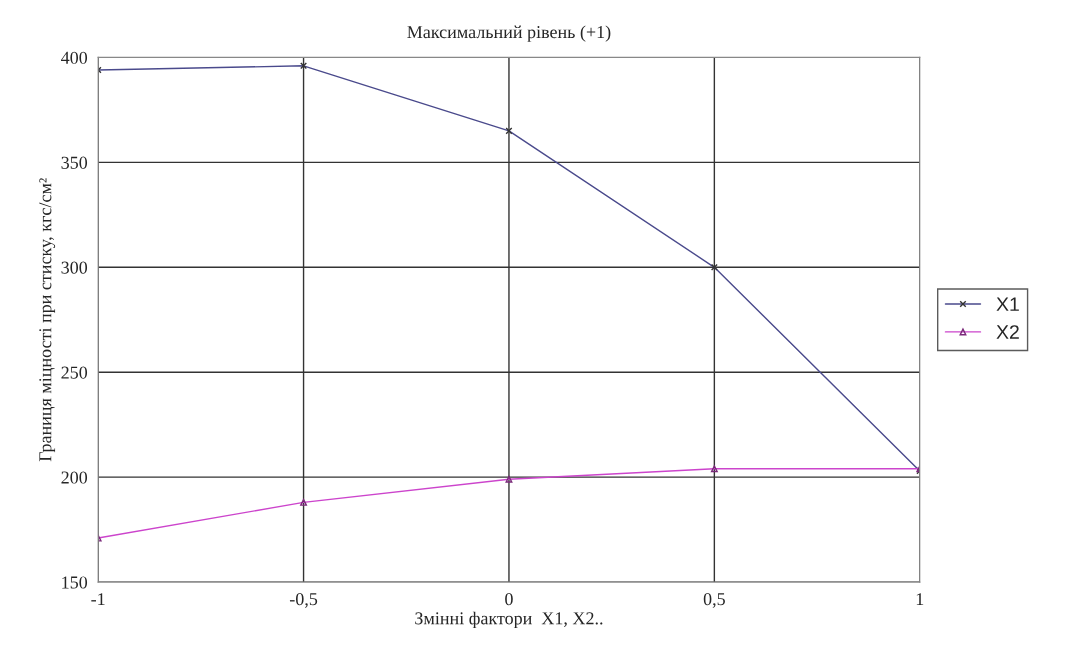  What do you see at coordinates (1007, 332) in the screenshot?
I see `legend-label: X2` at bounding box center [1007, 332].